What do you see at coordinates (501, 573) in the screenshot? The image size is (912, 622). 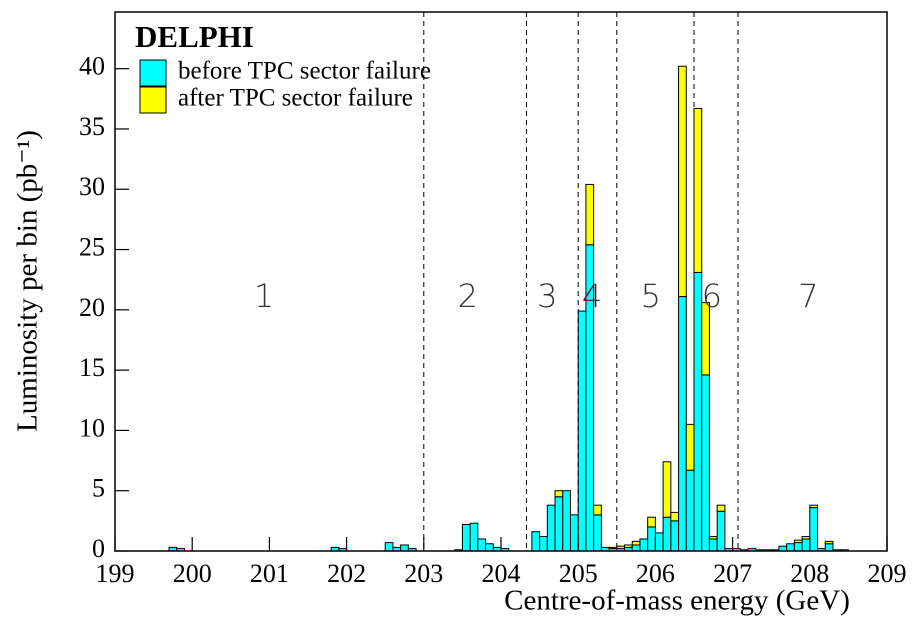 I see `x-tick-label: 204` at bounding box center [501, 573].